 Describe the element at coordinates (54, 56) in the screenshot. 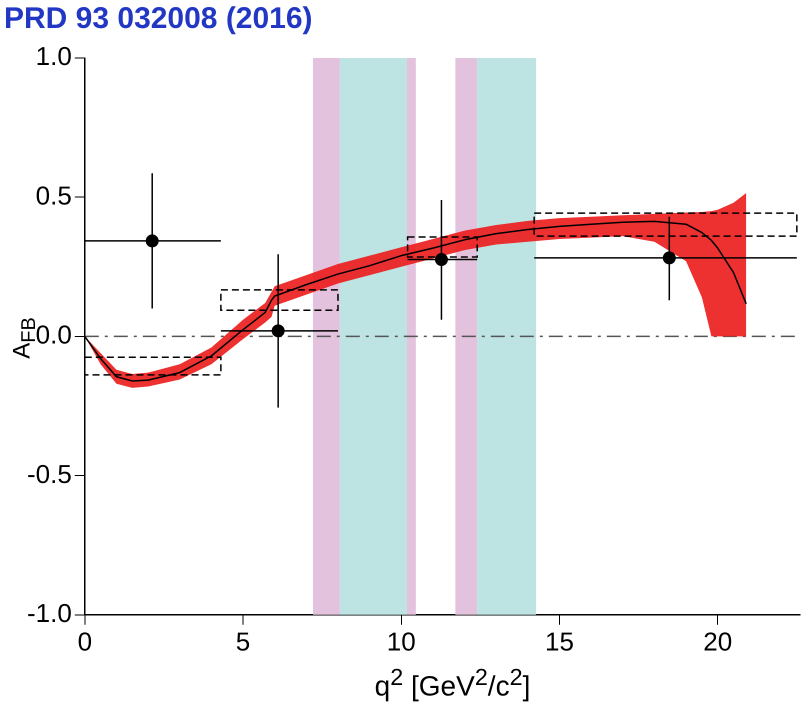

I see `y-tick-label: 1.0` at that location.